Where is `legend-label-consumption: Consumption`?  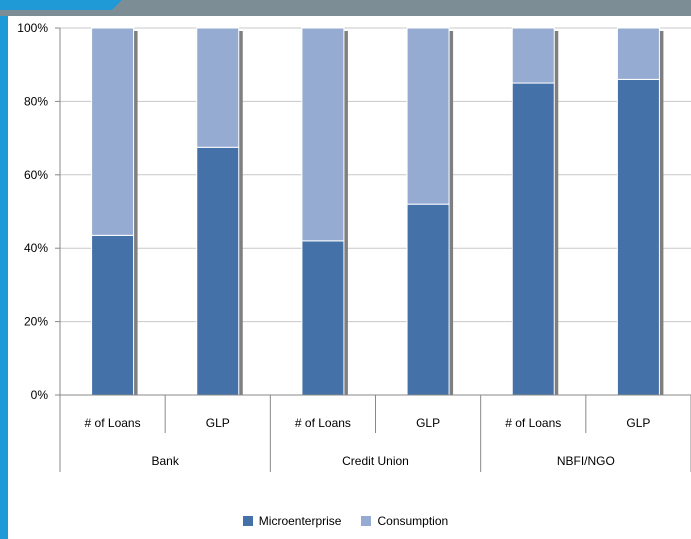 legend-label-consumption: Consumption is located at coordinates (413, 521).